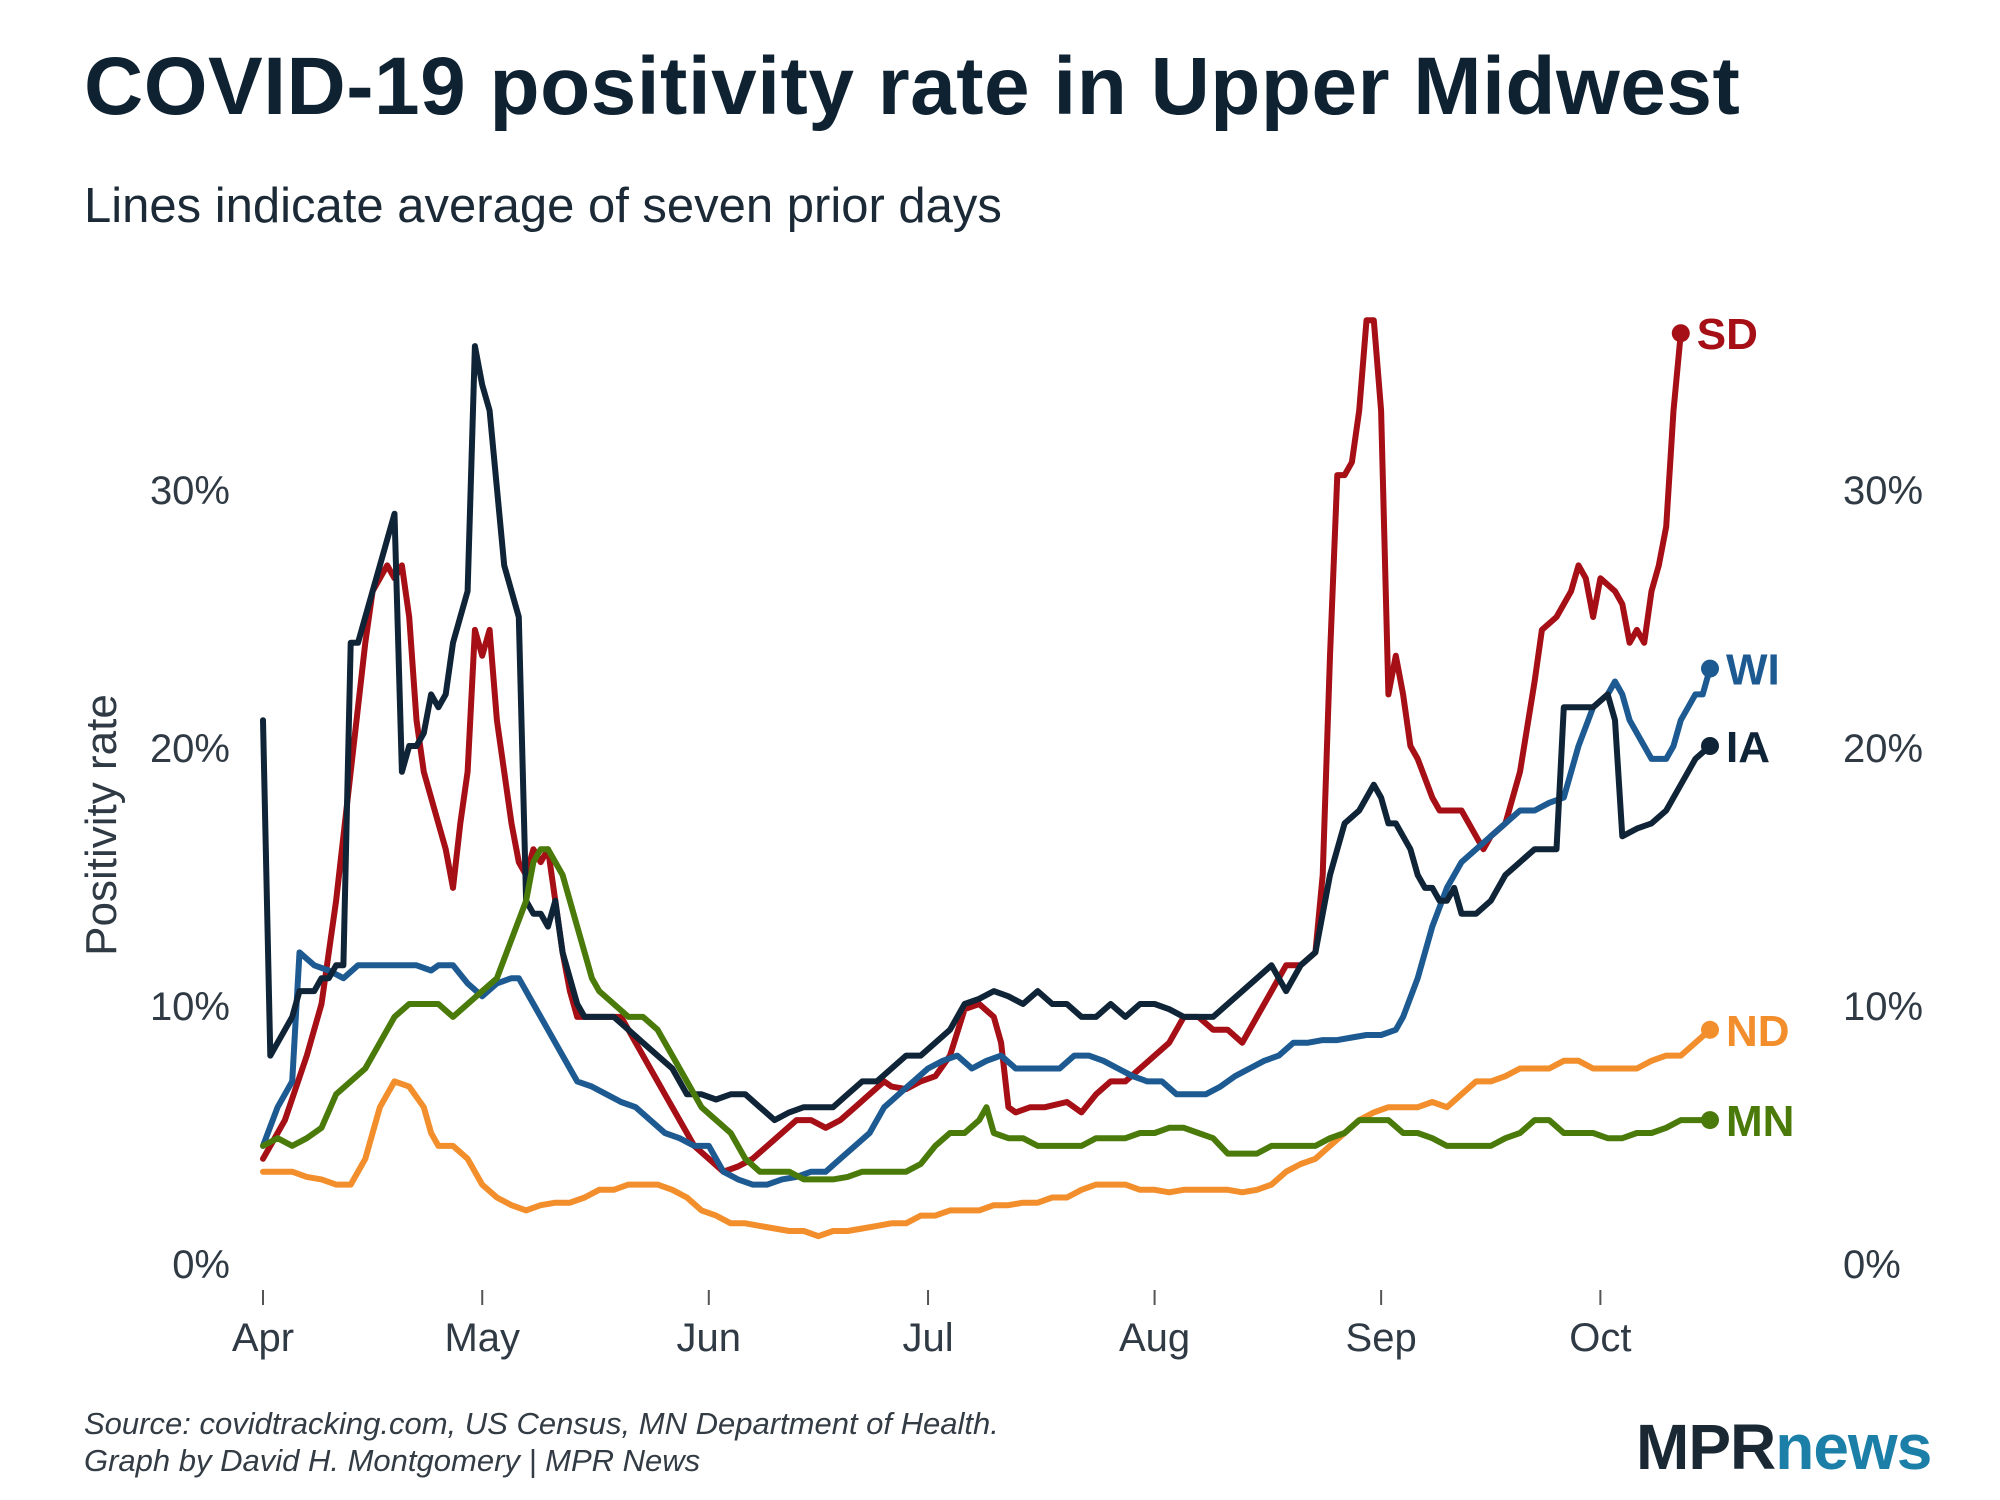 Image resolution: width=2000 pixels, height=1500 pixels. Describe the element at coordinates (927, 1338) in the screenshot. I see `x-tick-label: Jul` at that location.